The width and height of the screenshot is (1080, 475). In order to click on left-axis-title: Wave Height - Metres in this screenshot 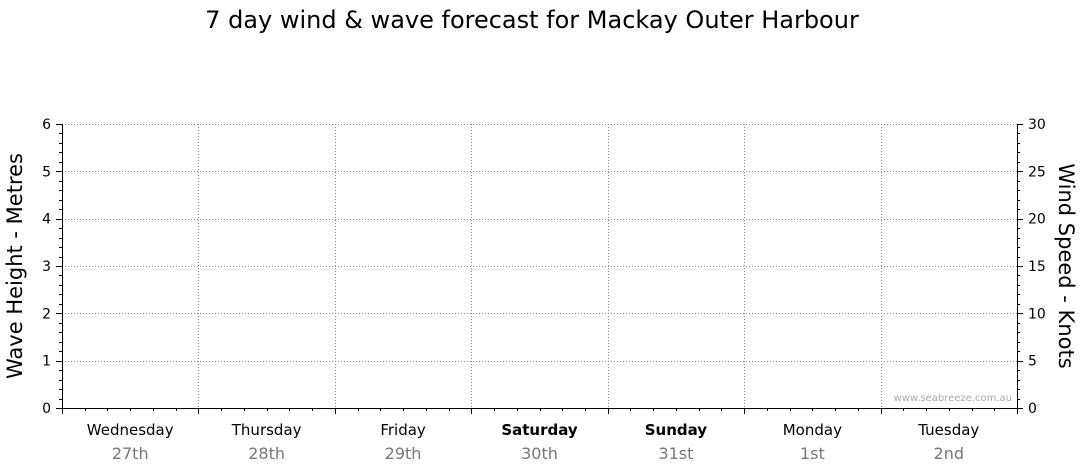, I will do `click(15, 266)`.